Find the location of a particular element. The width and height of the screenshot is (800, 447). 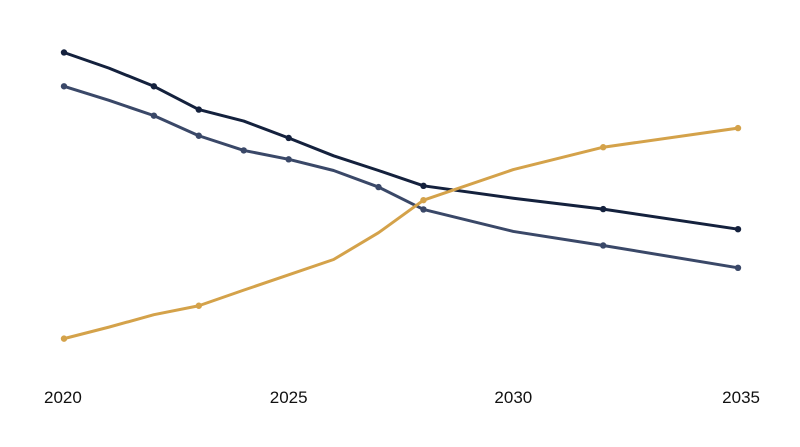

data-point-s2-2020 is located at coordinates (64, 86).